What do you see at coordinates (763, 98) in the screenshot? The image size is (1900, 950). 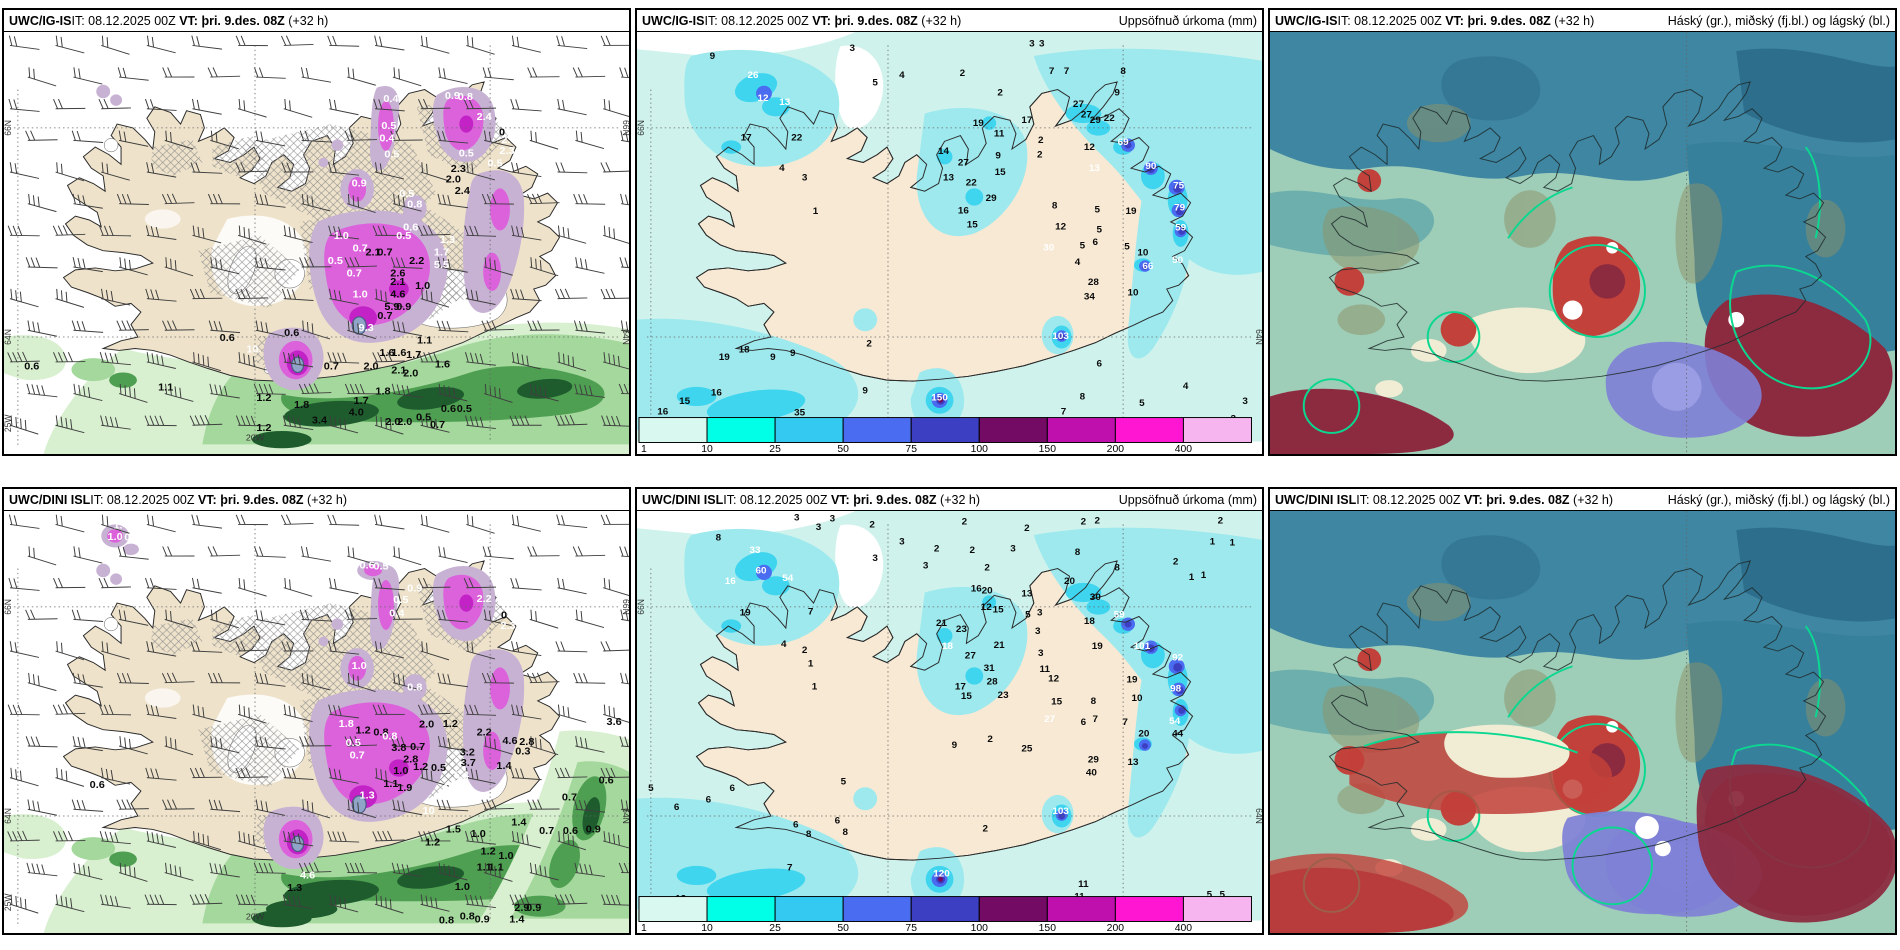 I see `map-value-label: 12` at bounding box center [763, 98].